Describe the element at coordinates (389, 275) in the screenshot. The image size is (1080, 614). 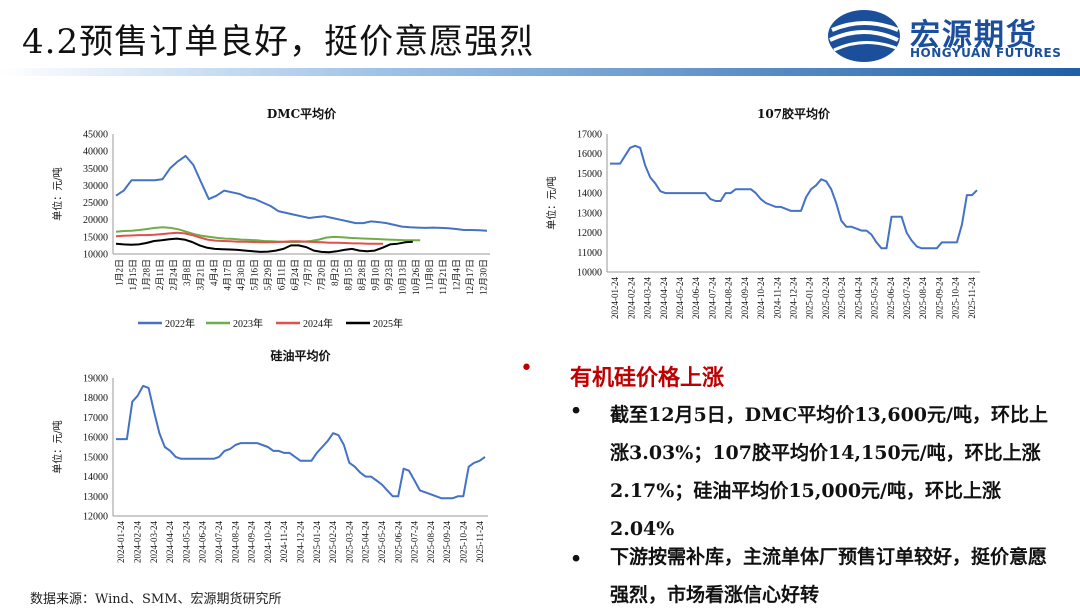
I see `x-tick-label: 9月23日` at that location.